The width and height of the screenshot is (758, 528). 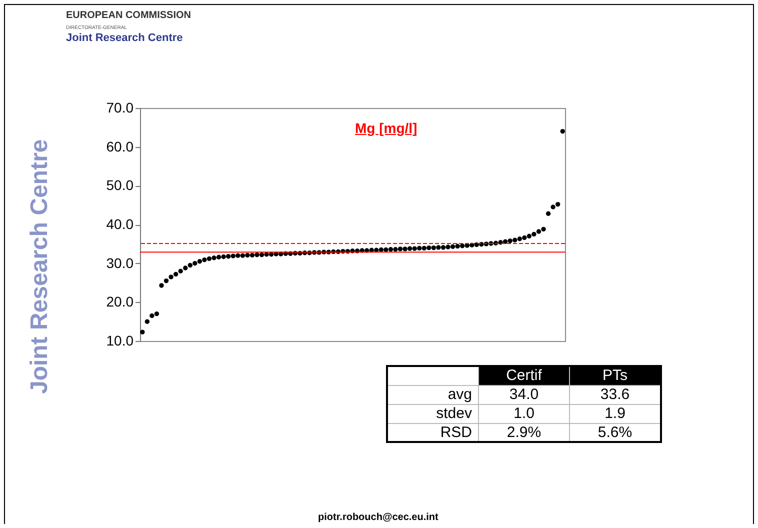 I want to click on text: avg, so click(x=432, y=394).